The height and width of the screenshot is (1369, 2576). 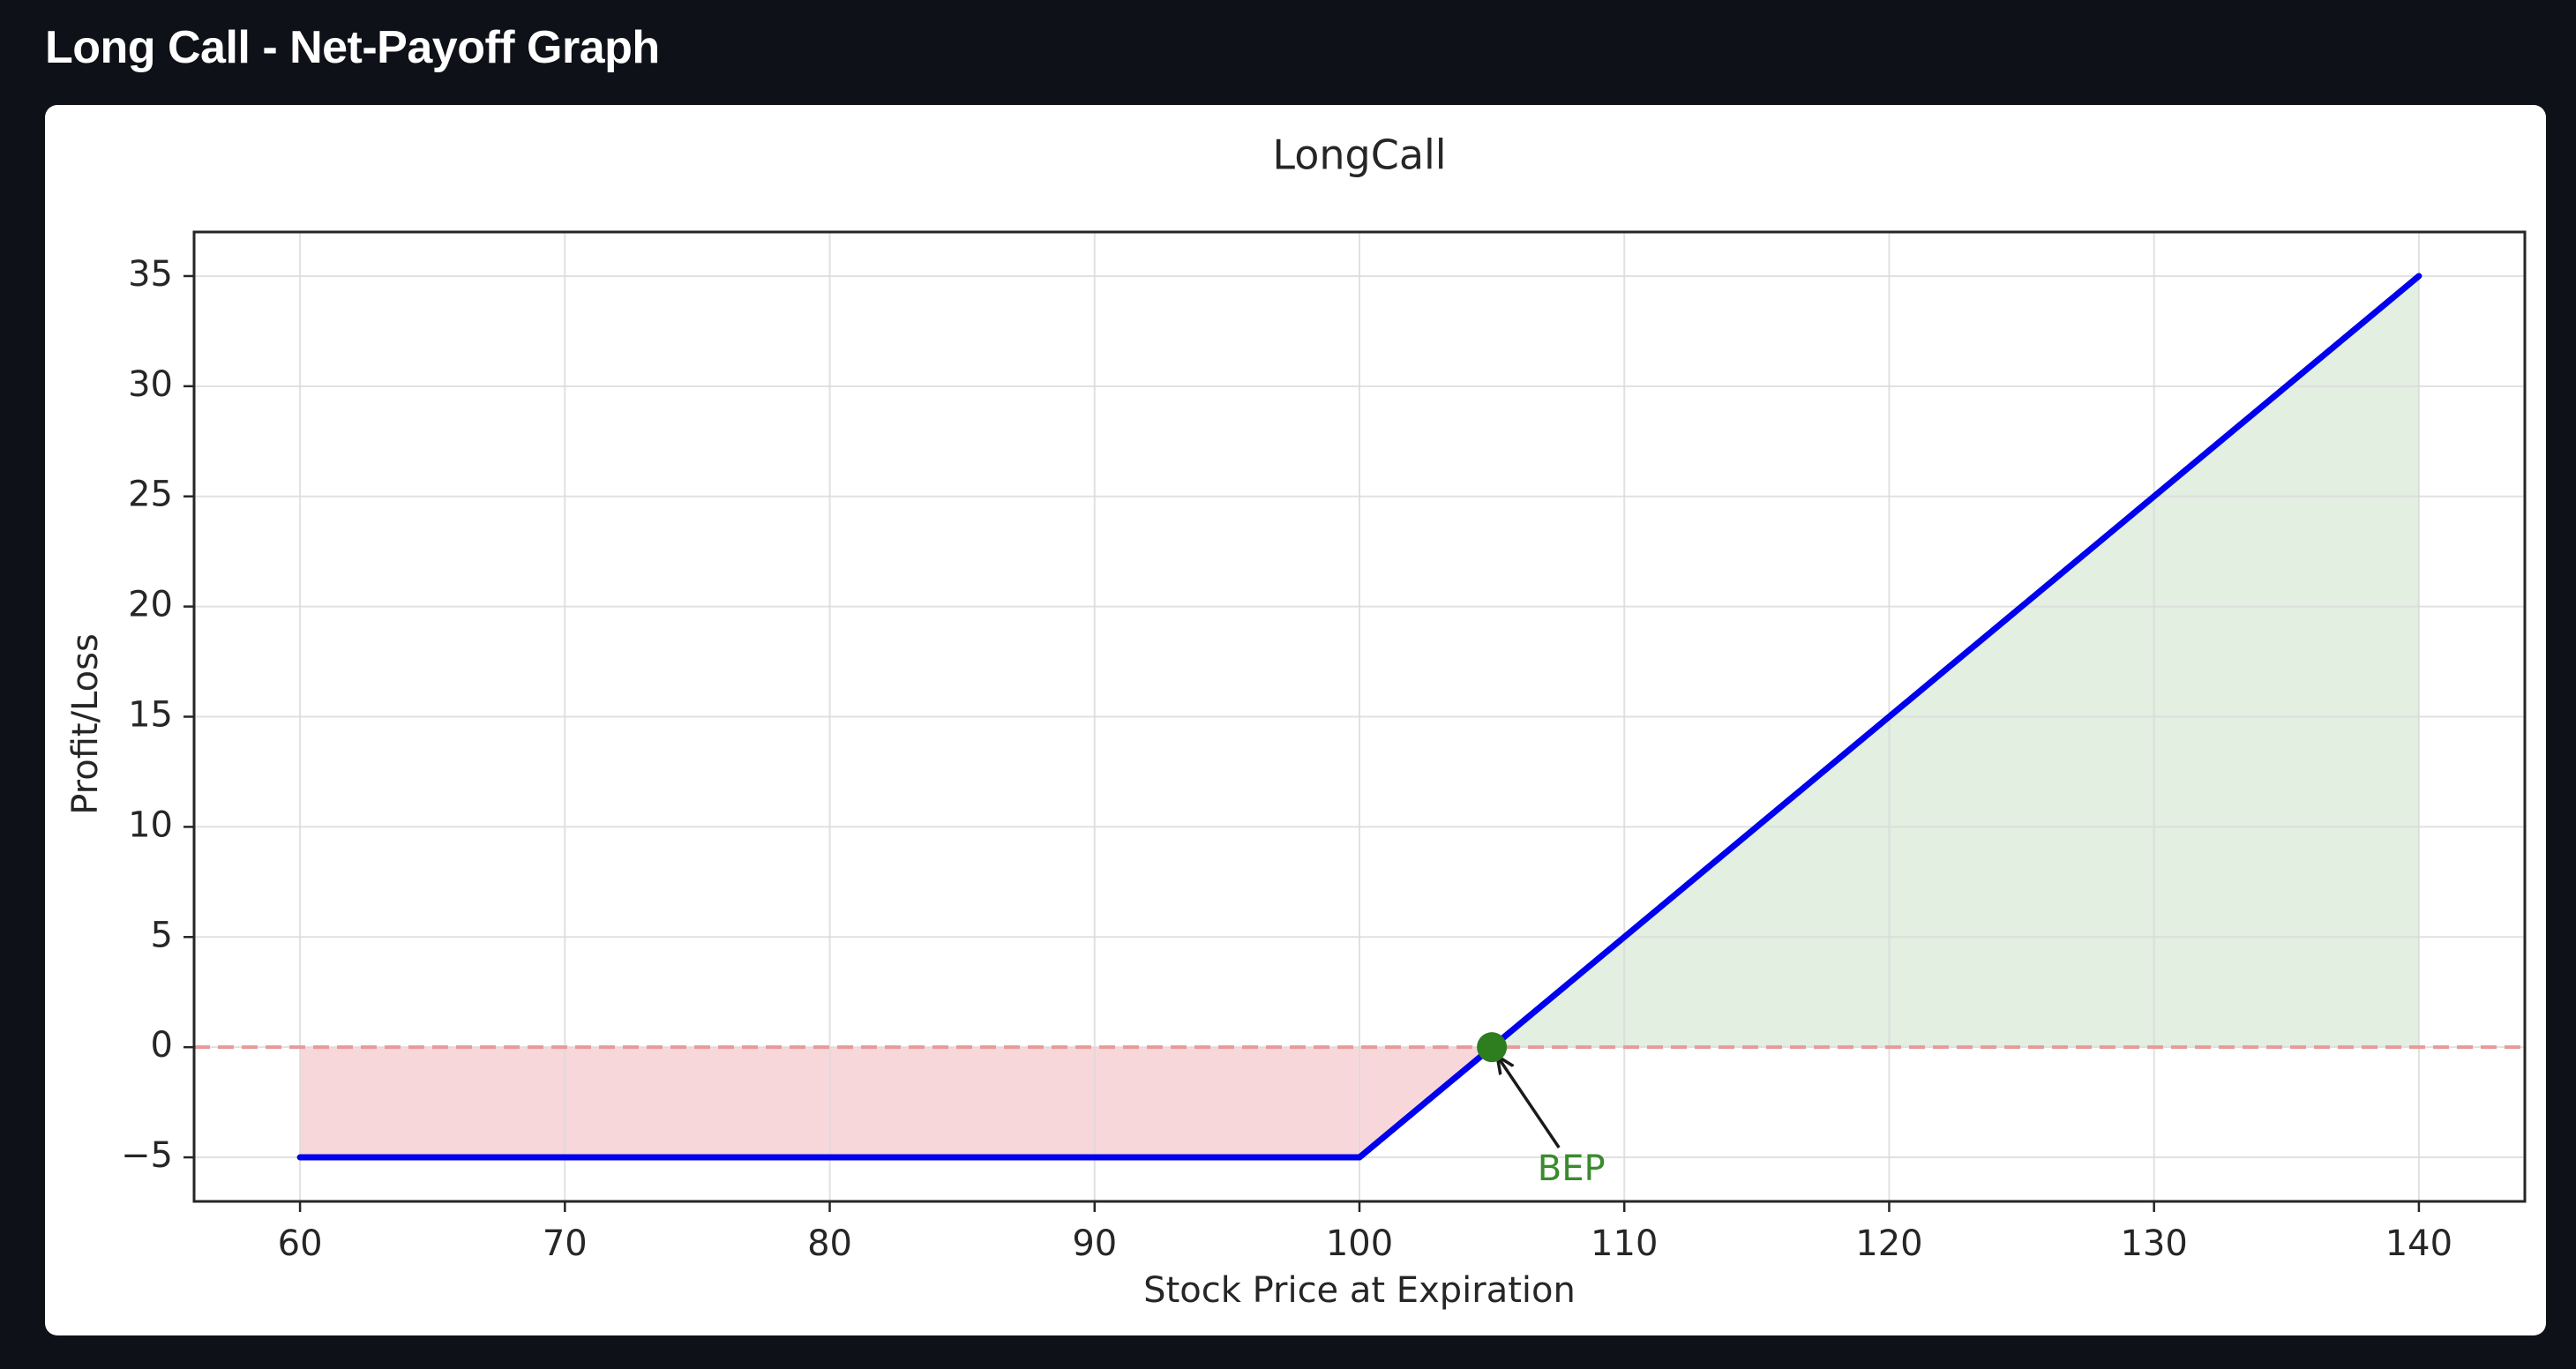 What do you see at coordinates (1625, 1243) in the screenshot?
I see `x-tick-label: 110` at bounding box center [1625, 1243].